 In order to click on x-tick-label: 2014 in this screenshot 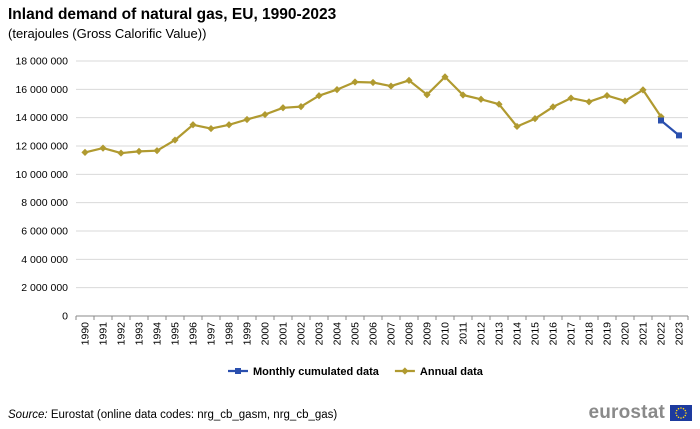, I will do `click(518, 334)`.